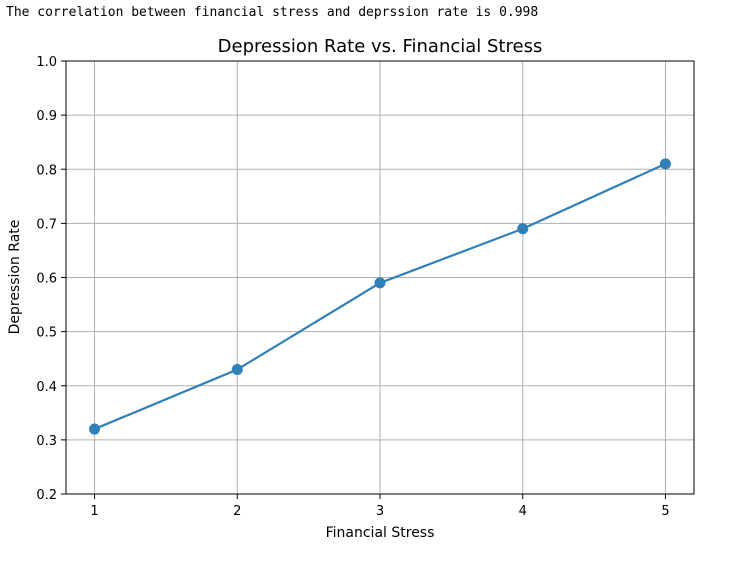 This screenshot has width=730, height=563. What do you see at coordinates (46, 441) in the screenshot?
I see `y-tick-label: 0.3` at bounding box center [46, 441].